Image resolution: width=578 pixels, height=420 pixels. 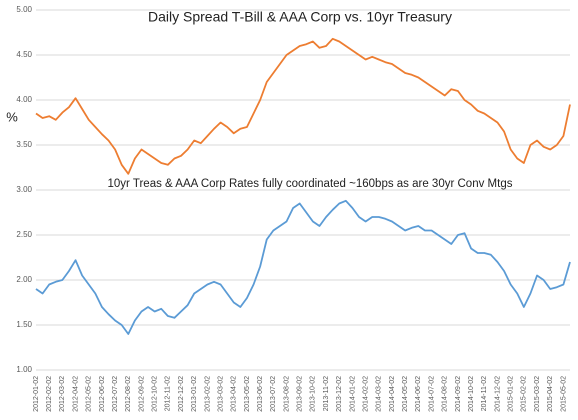 What do you see at coordinates (24, 279) in the screenshot?
I see `y-tick-label: 2.00` at bounding box center [24, 279].